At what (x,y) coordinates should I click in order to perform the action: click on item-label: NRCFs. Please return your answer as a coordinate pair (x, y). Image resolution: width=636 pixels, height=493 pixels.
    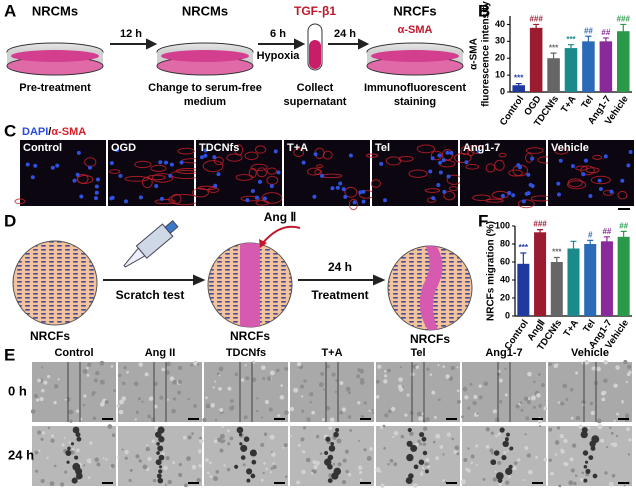
    Looking at the image, I should click on (414, 10).